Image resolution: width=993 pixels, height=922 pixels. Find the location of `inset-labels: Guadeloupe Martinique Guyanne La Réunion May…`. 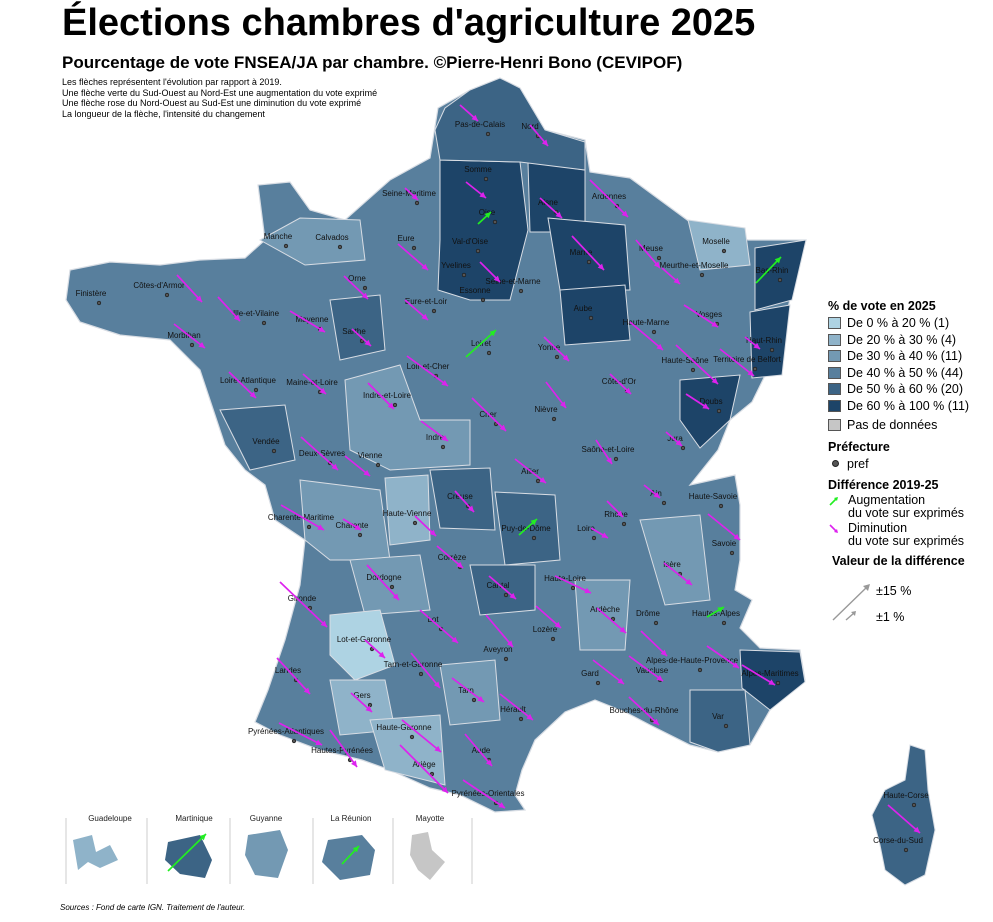

inset-labels: Guadeloupe Martinique Guyanne La Réunion May… is located at coordinates (266, 818).